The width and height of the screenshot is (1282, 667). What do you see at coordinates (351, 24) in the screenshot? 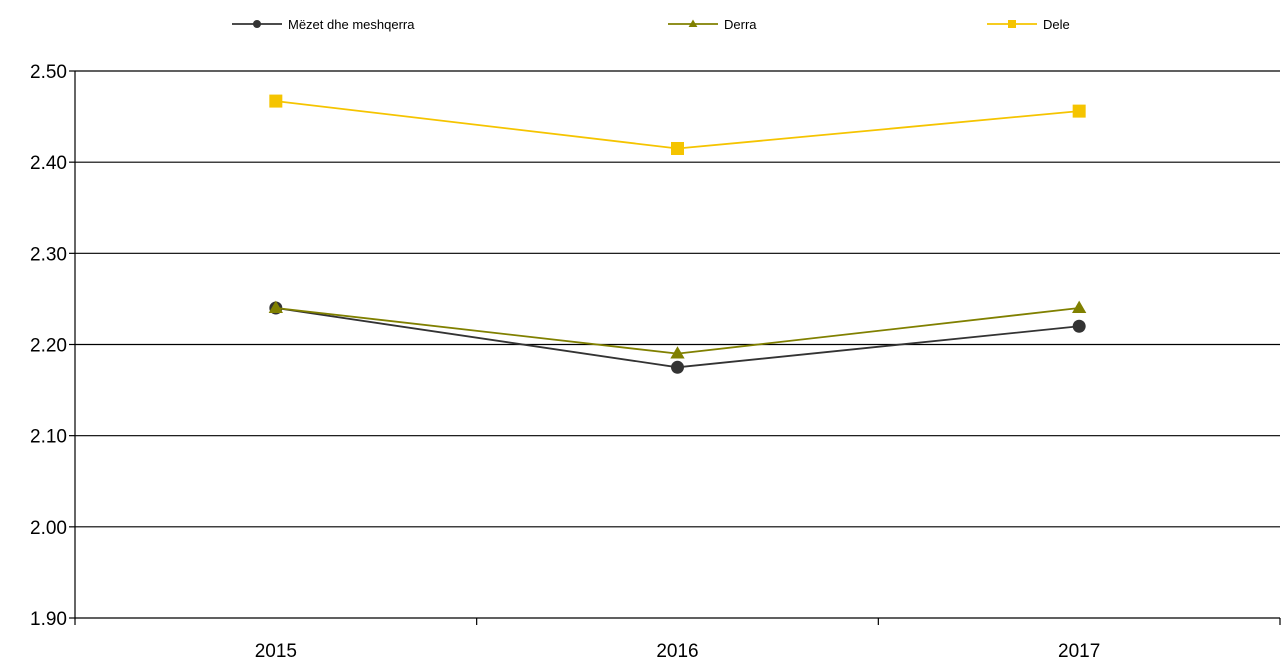
I see `legend-label: Mëzet dhe meshqerra` at bounding box center [351, 24].